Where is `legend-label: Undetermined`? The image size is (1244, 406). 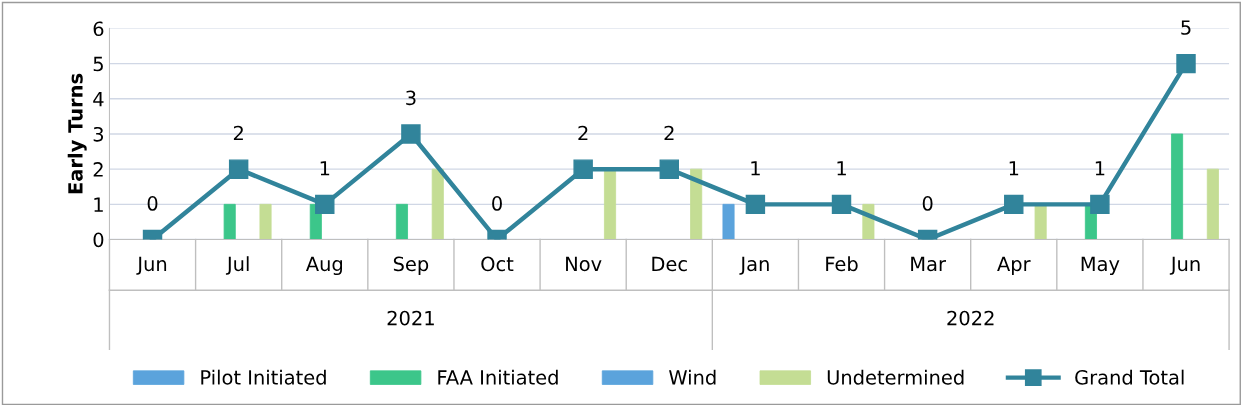 legend-label: Undetermined is located at coordinates (895, 377).